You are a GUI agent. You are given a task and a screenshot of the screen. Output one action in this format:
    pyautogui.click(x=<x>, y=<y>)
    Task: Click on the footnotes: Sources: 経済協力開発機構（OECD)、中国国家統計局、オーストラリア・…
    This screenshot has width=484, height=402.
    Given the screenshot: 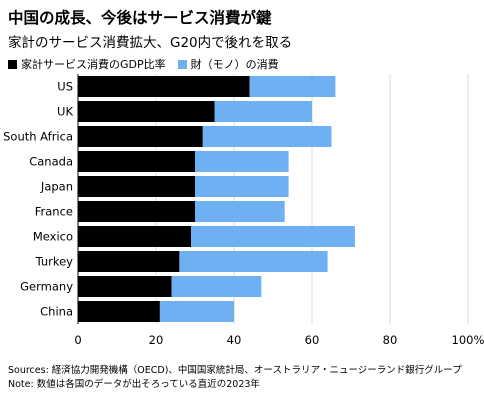 What is the action you would take?
    pyautogui.click(x=235, y=378)
    